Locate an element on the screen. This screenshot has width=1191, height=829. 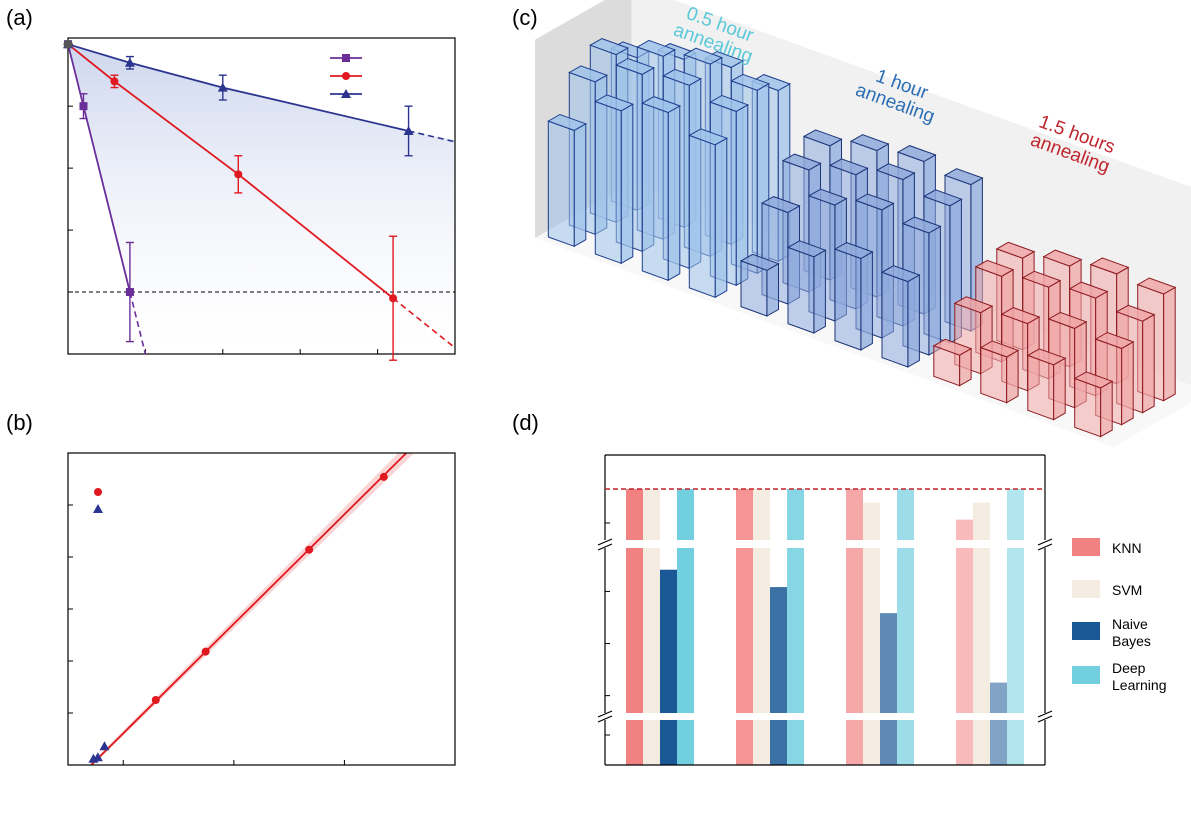
legend-label: KNN is located at coordinates (1127, 548).